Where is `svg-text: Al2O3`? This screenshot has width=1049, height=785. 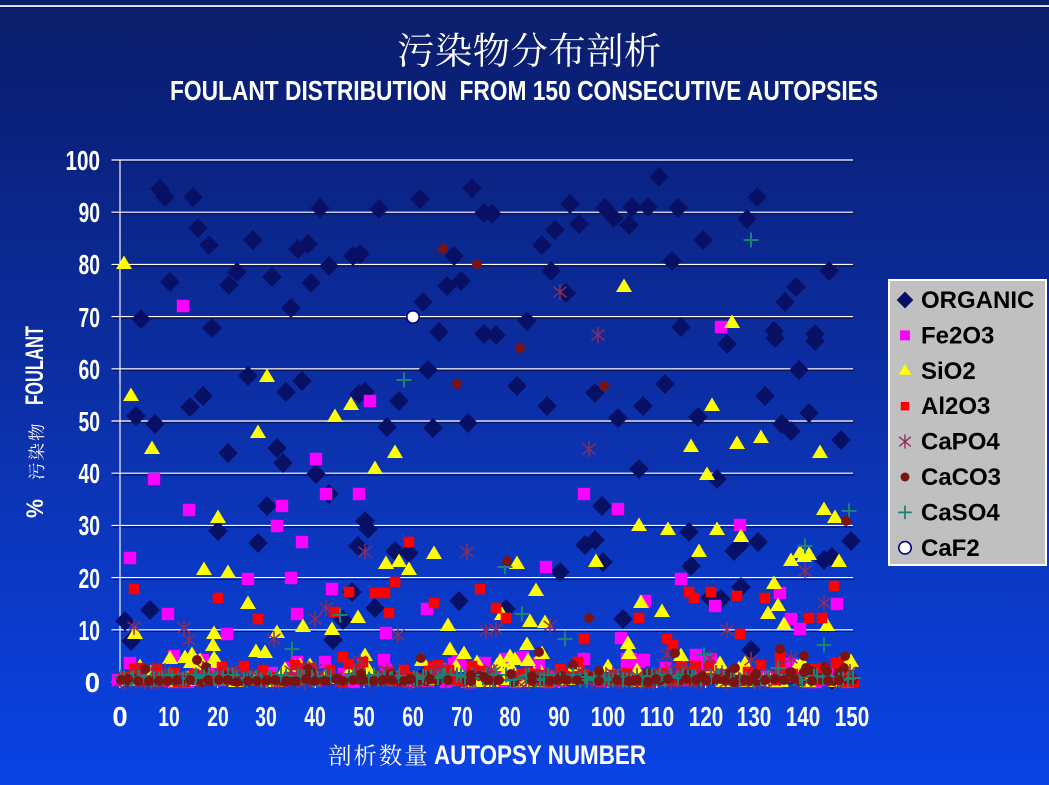
svg-text: Al2O3 is located at coordinates (955, 406).